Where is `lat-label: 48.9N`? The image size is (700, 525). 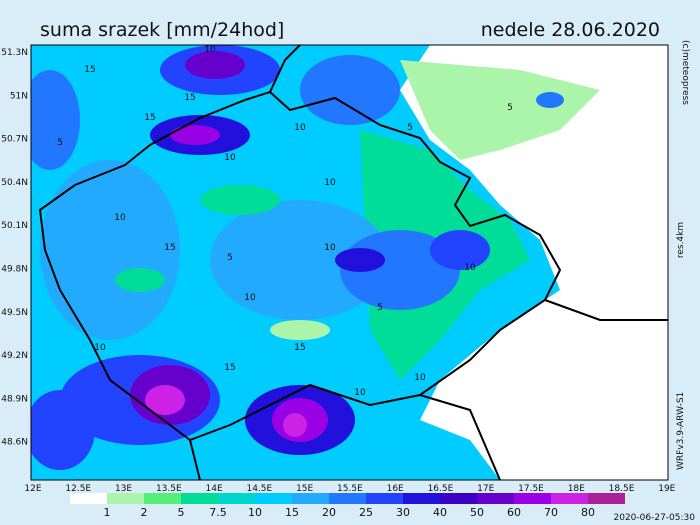 lat-label: 48.9N is located at coordinates (14, 399).